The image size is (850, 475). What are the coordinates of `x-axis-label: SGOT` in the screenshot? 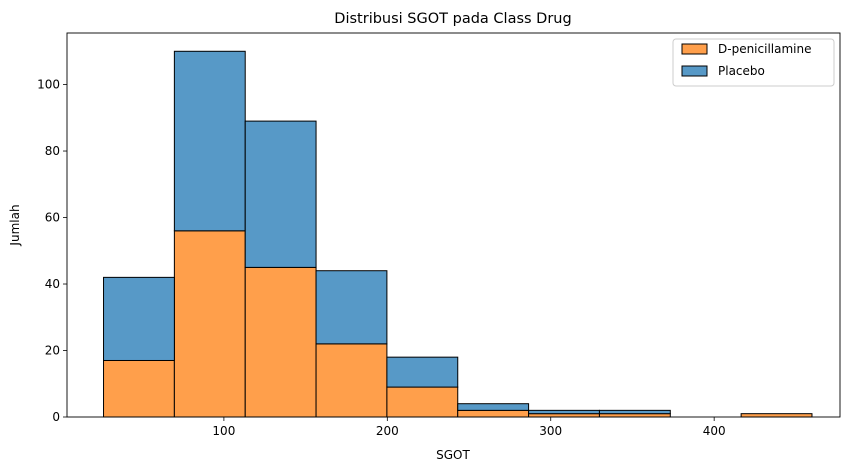 It's located at (453, 455).